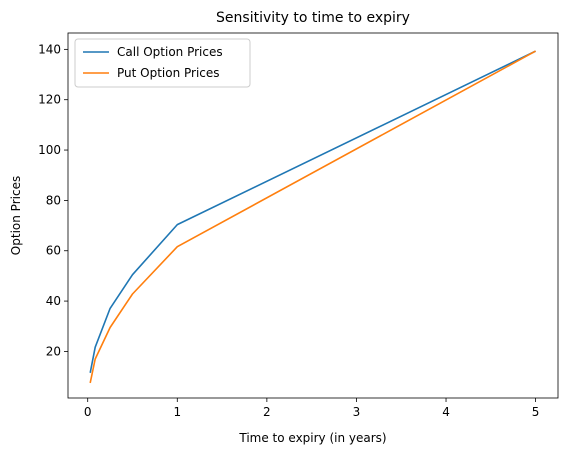  What do you see at coordinates (313, 18) in the screenshot?
I see `chart-title: Sensitivity to time to expiry` at bounding box center [313, 18].